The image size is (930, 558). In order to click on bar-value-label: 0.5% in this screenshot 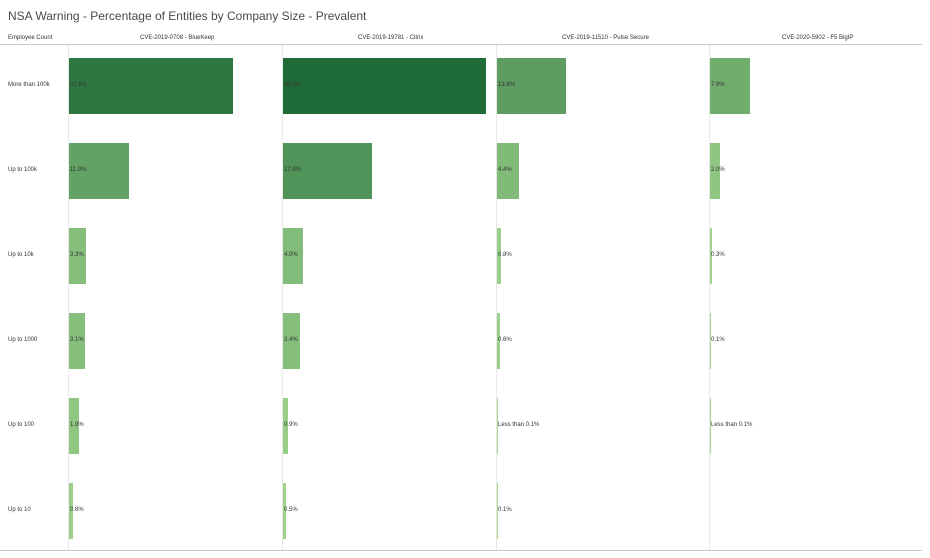, I will do `click(291, 510)`.